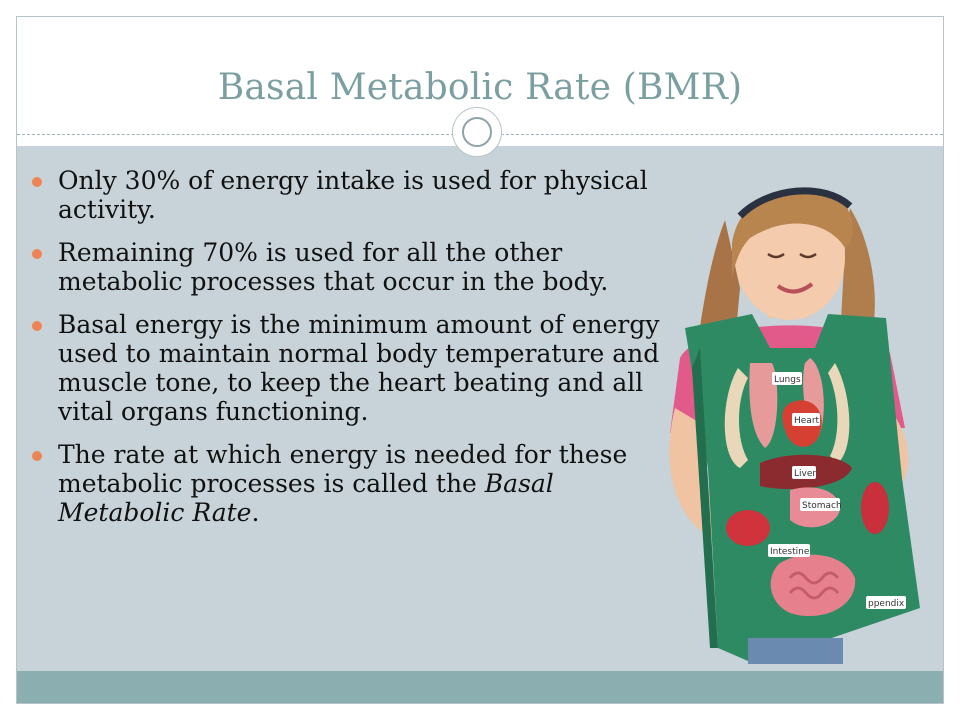  Describe the element at coordinates (839, 413) in the screenshot. I see `ribs-right` at that location.